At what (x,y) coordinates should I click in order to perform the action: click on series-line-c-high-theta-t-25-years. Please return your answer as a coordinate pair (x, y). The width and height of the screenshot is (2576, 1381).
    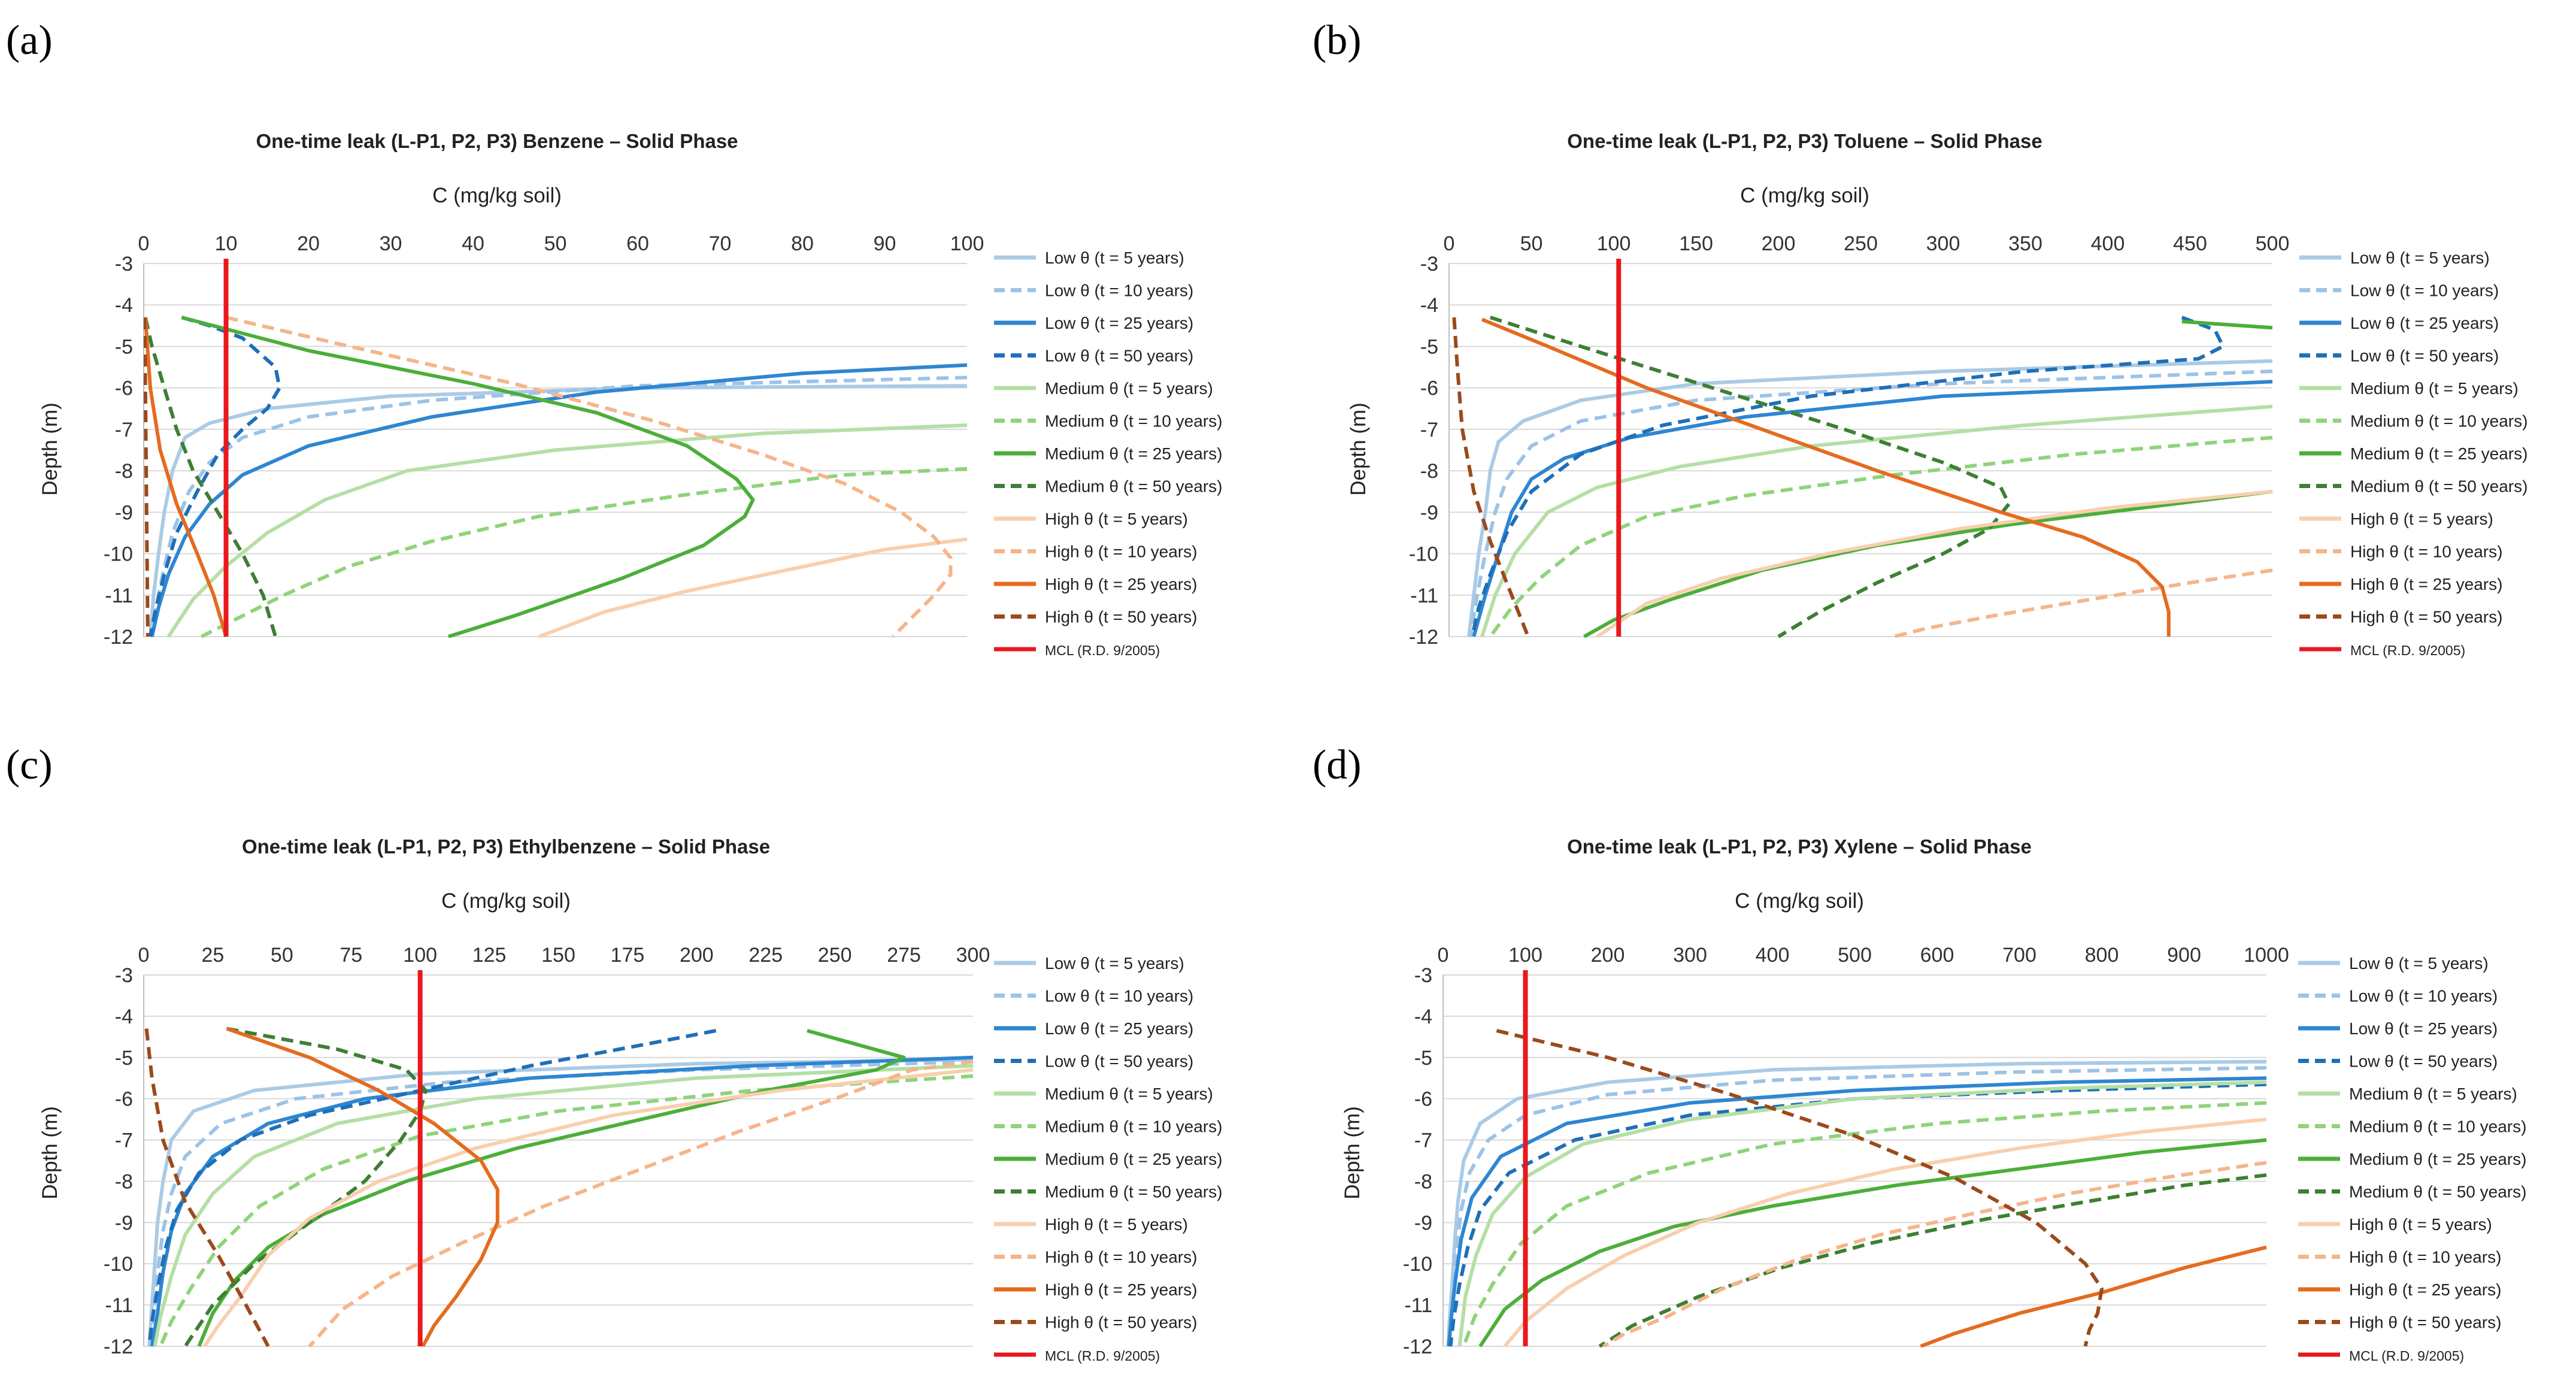
    Looking at the image, I should click on (362, 1186).